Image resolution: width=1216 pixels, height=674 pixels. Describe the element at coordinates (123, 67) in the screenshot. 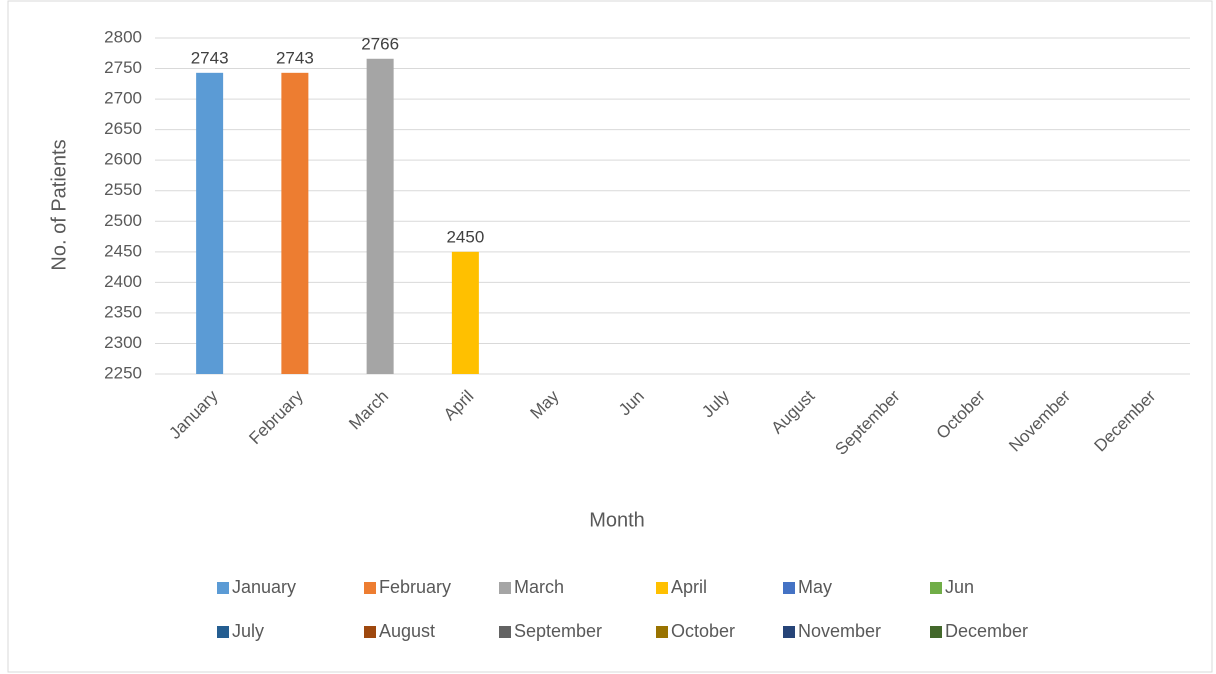

I see `y-tick-label: 2750` at that location.